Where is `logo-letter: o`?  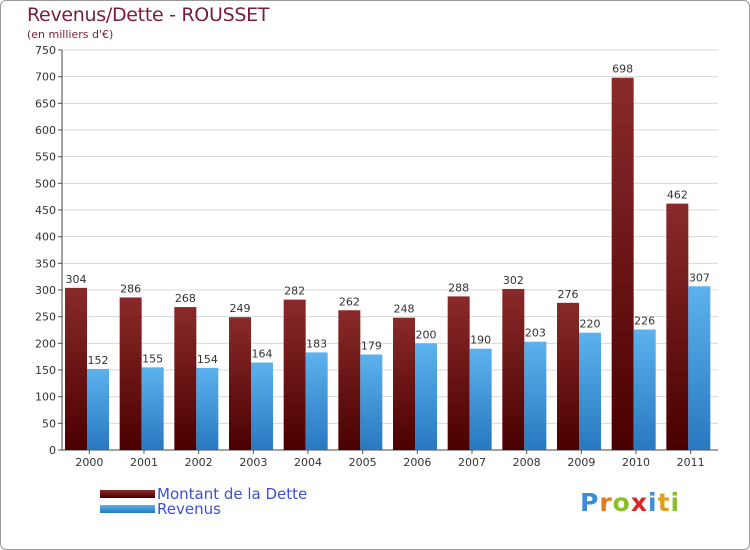
logo-letter: o is located at coordinates (621, 502).